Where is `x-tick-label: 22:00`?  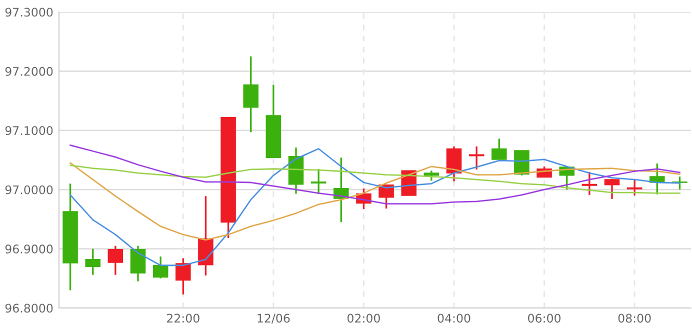
x-tick-label: 22:00 is located at coordinates (183, 318).